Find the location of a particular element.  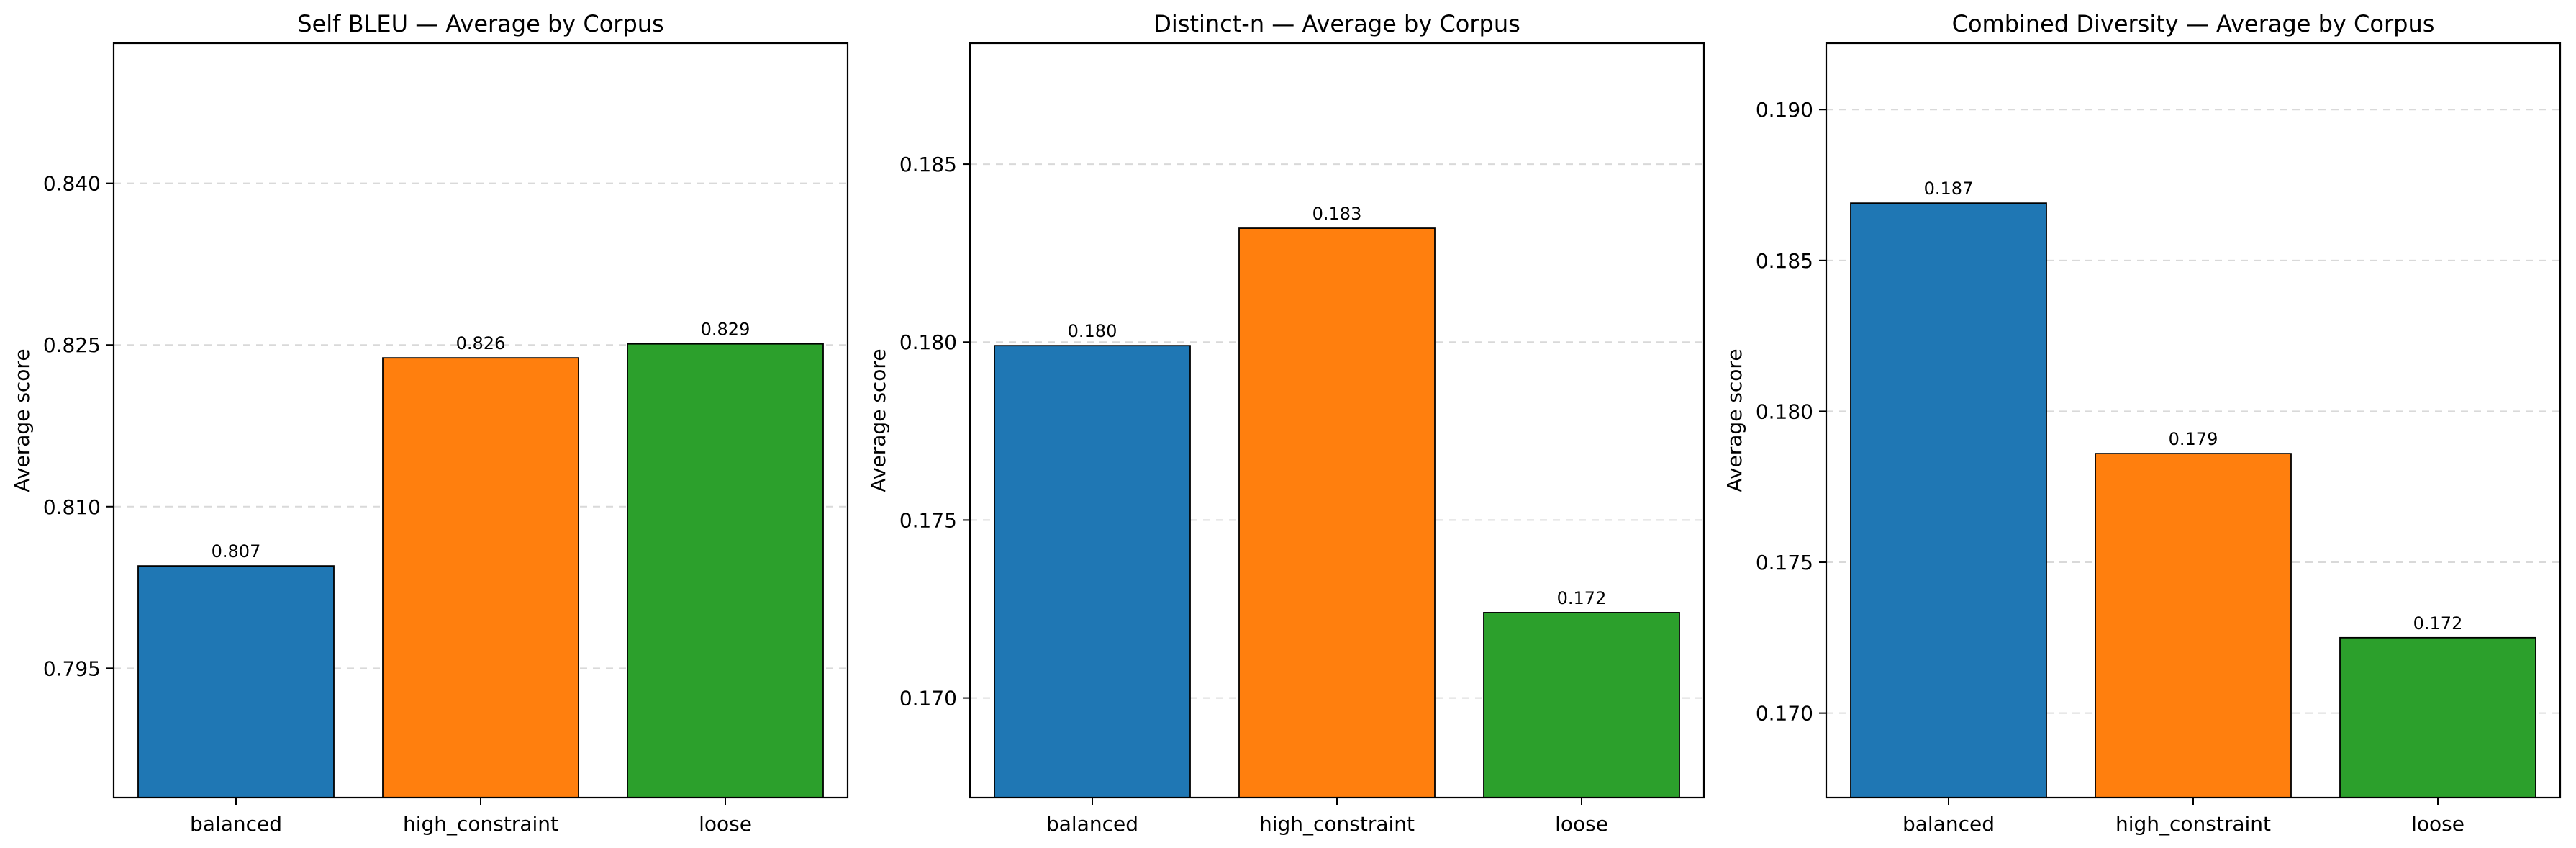

chart-title: Distinct-n — Average by Corpus is located at coordinates (1336, 23).